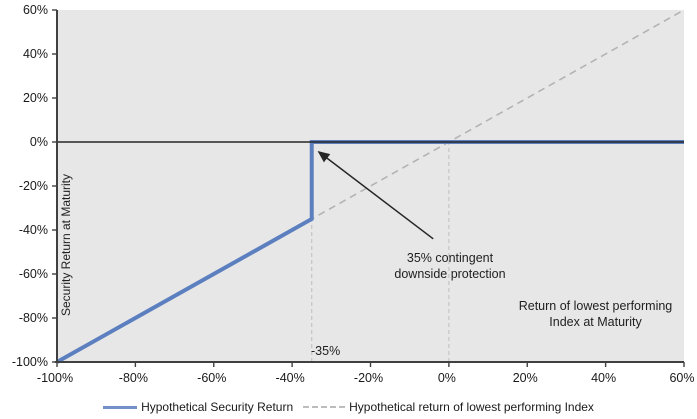 The height and width of the screenshot is (419, 697). I want to click on barrier-level-label: -35%, so click(326, 351).